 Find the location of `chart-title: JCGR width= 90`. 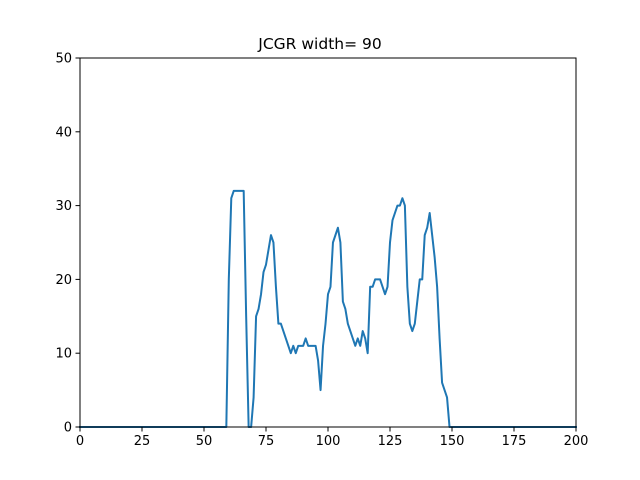

chart-title: JCGR width= 90 is located at coordinates (319, 44).